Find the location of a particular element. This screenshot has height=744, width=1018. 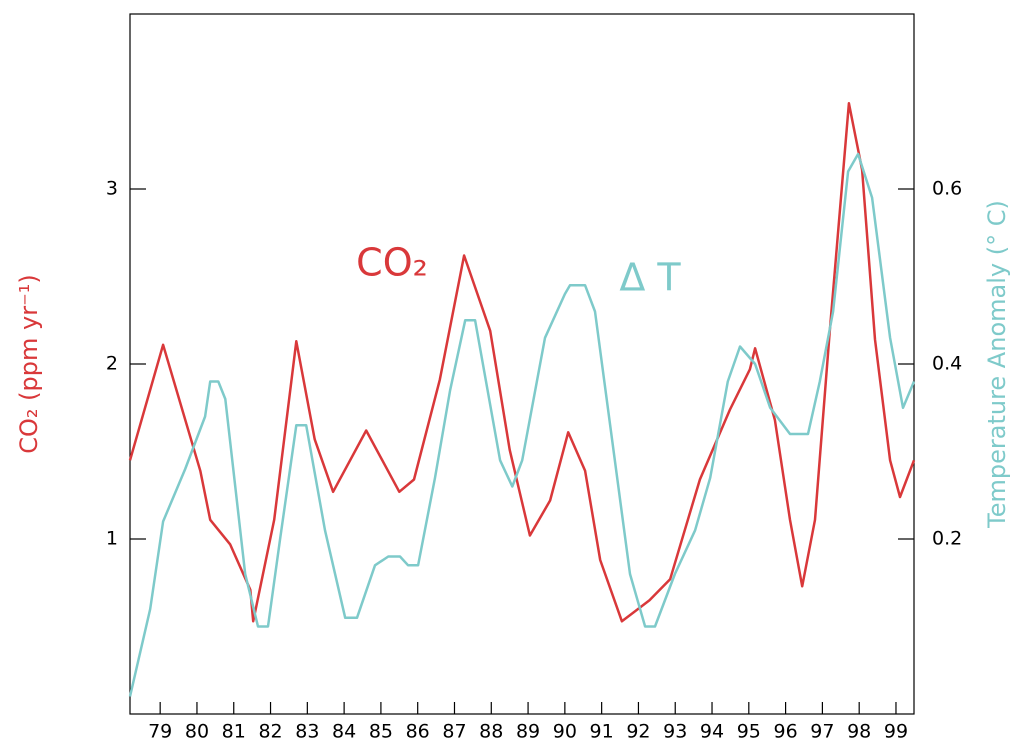

x-tick-label: 96 is located at coordinates (786, 732).